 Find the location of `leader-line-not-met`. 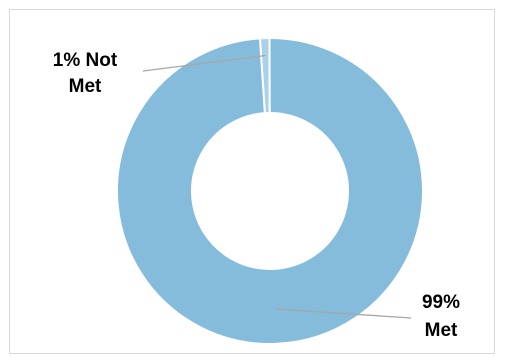

leader-line-not-met is located at coordinates (204, 63).